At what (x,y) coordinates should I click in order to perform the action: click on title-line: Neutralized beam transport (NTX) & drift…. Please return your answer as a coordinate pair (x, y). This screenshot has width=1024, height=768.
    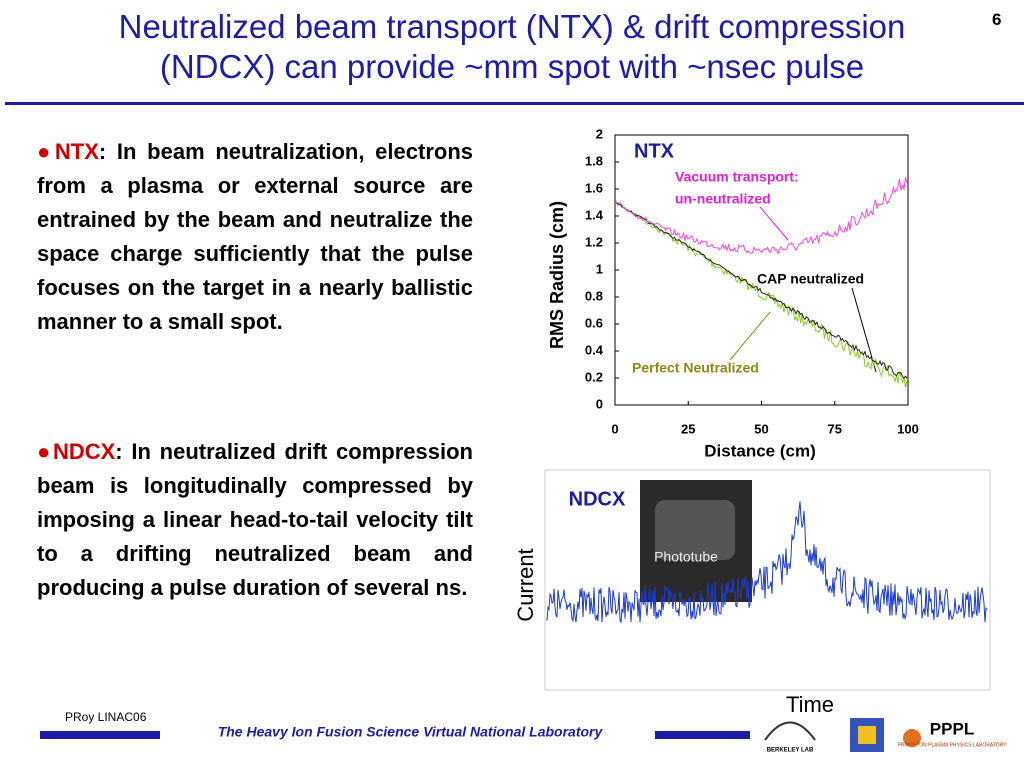
    Looking at the image, I should click on (512, 26).